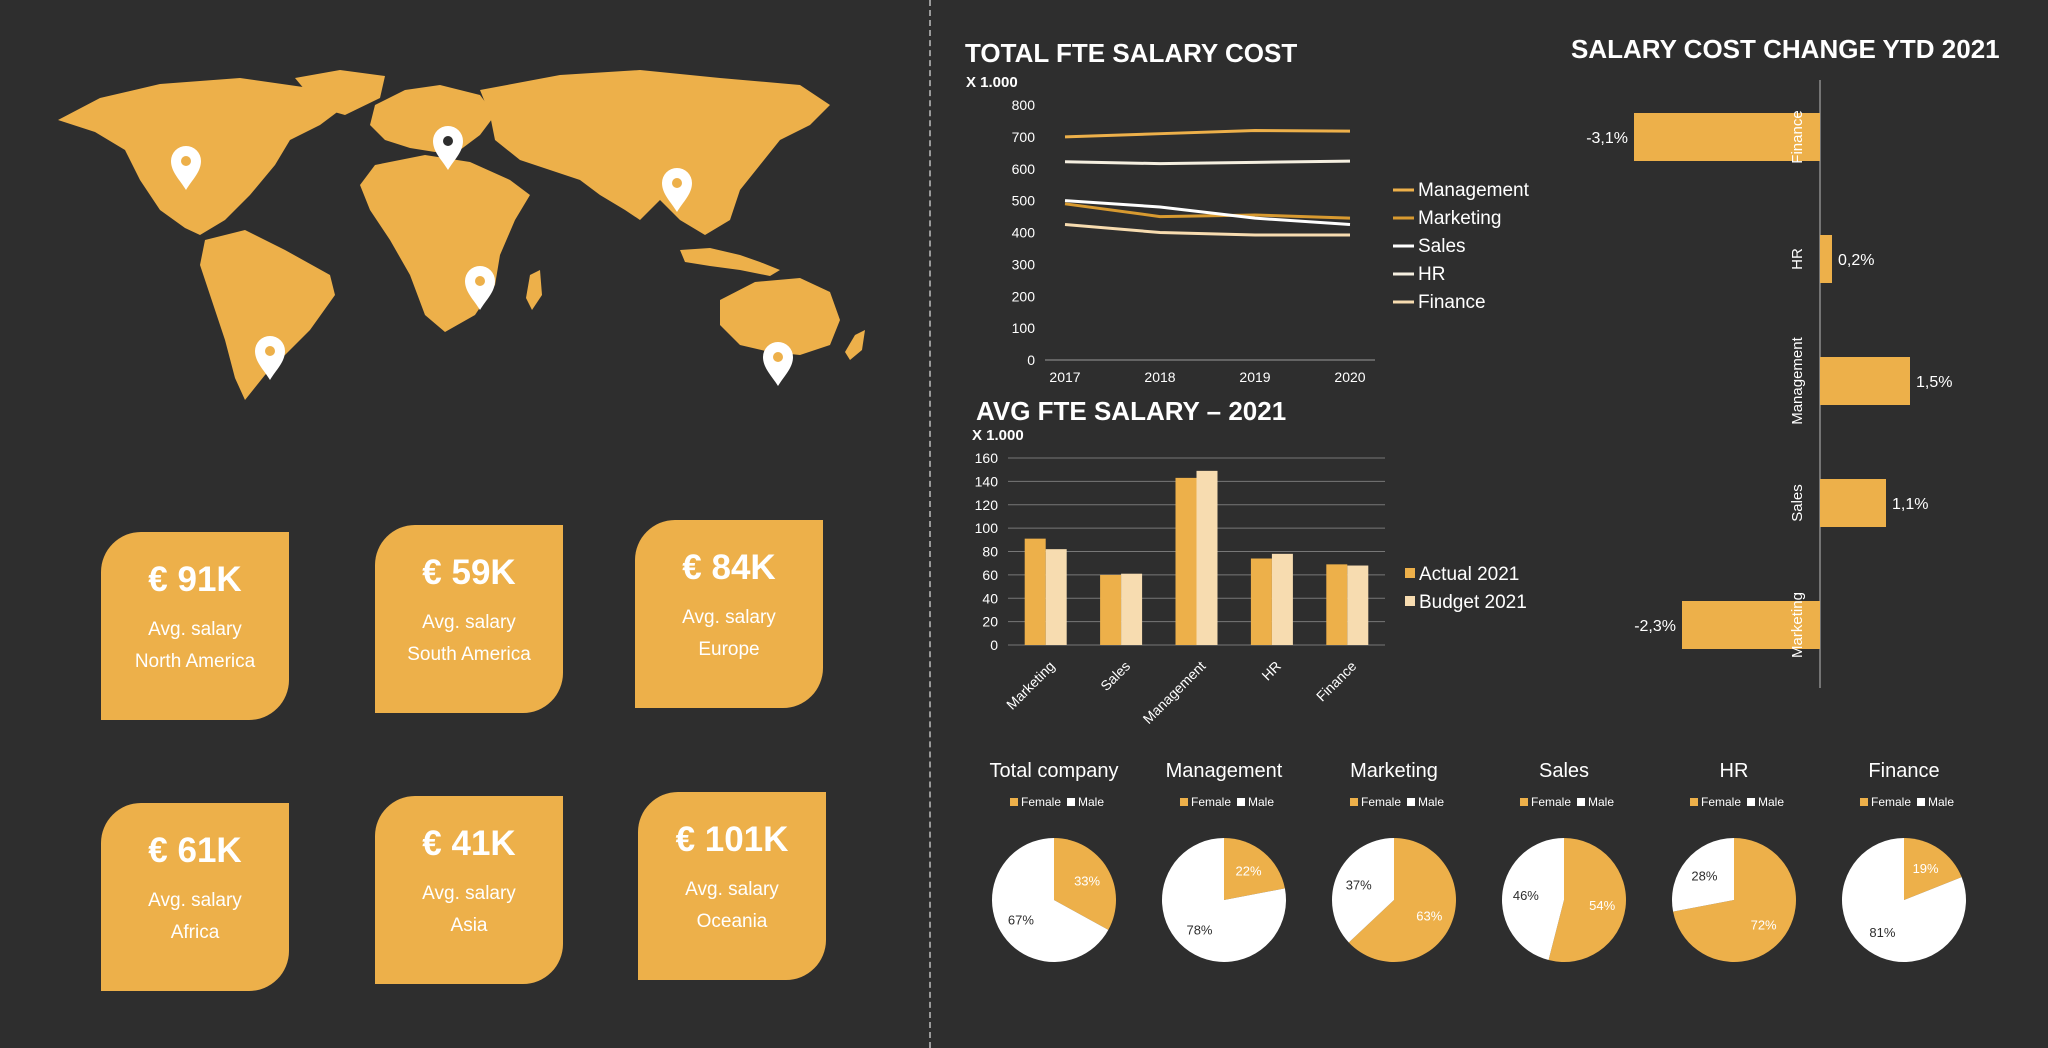  What do you see at coordinates (1261, 601) in the screenshot?
I see `bar-hr-actual` at bounding box center [1261, 601].